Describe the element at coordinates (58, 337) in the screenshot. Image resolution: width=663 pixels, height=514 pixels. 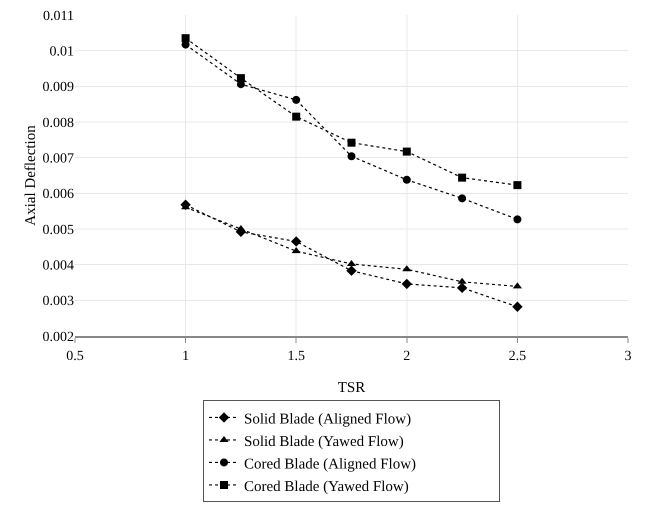
I see `y-tick-label: 0.002` at that location.